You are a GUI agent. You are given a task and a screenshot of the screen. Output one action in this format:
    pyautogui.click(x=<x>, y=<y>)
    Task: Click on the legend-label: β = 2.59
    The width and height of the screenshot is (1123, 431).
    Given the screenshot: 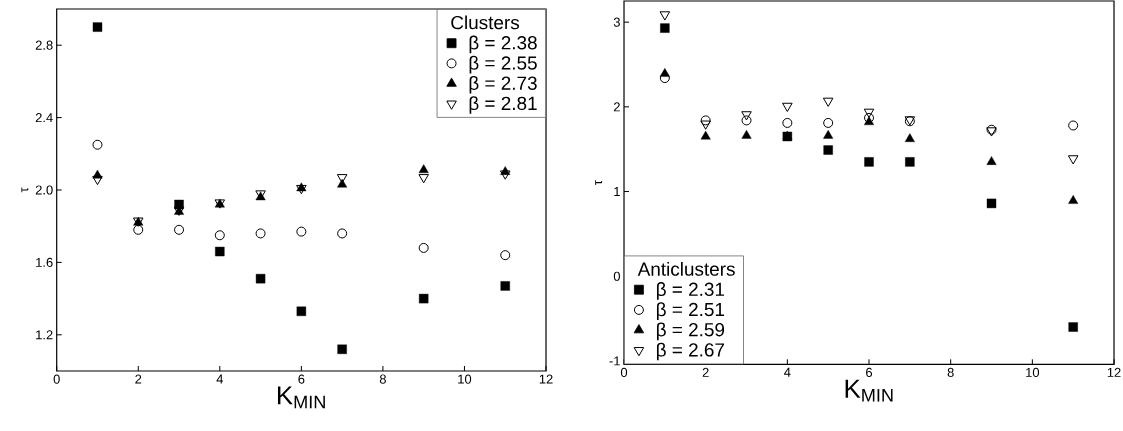 What is the action you would take?
    pyautogui.click(x=690, y=331)
    